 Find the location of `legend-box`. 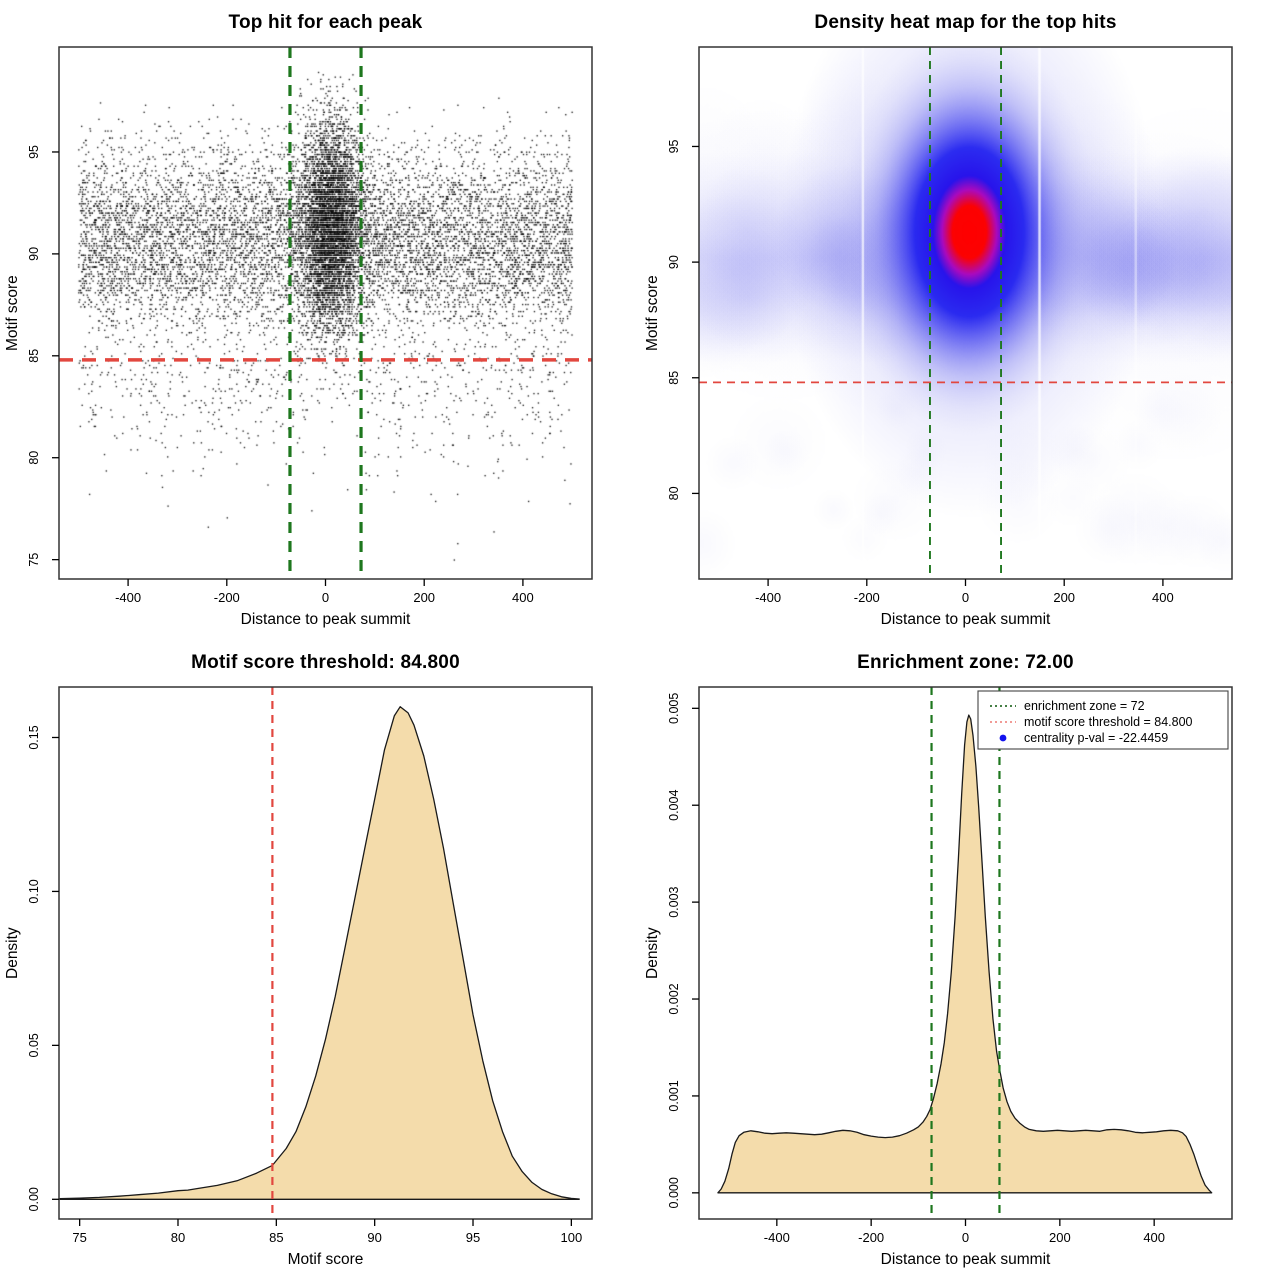

legend-box is located at coordinates (1103, 720).